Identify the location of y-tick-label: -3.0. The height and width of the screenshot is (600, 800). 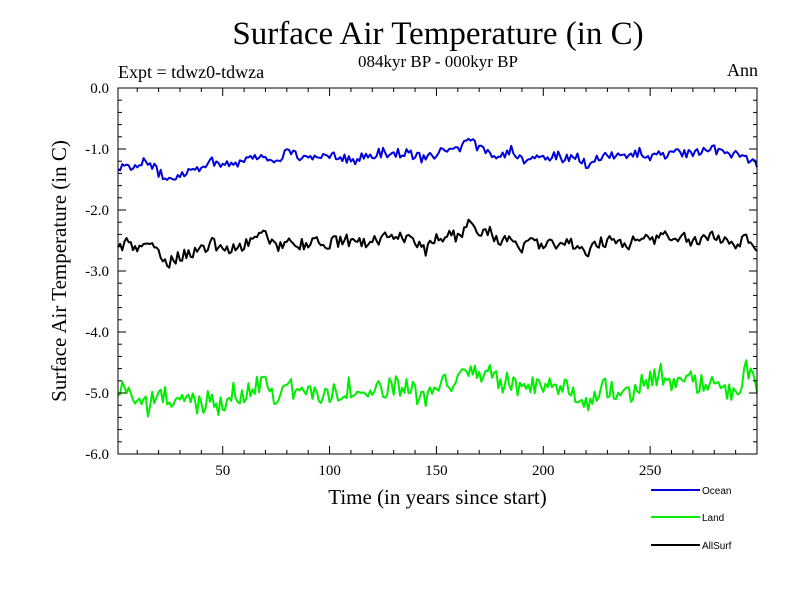
(97, 272).